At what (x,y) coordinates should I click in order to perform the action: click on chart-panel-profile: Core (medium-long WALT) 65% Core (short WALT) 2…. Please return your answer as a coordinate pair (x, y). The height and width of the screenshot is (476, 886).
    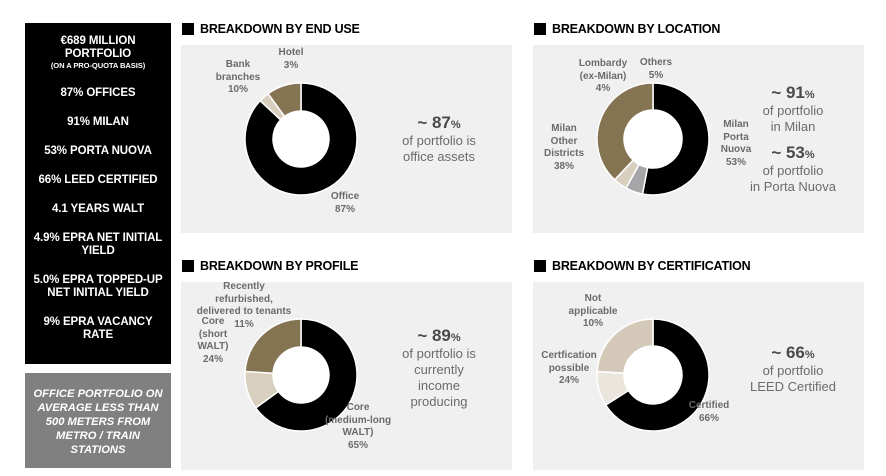
    Looking at the image, I should click on (346, 375).